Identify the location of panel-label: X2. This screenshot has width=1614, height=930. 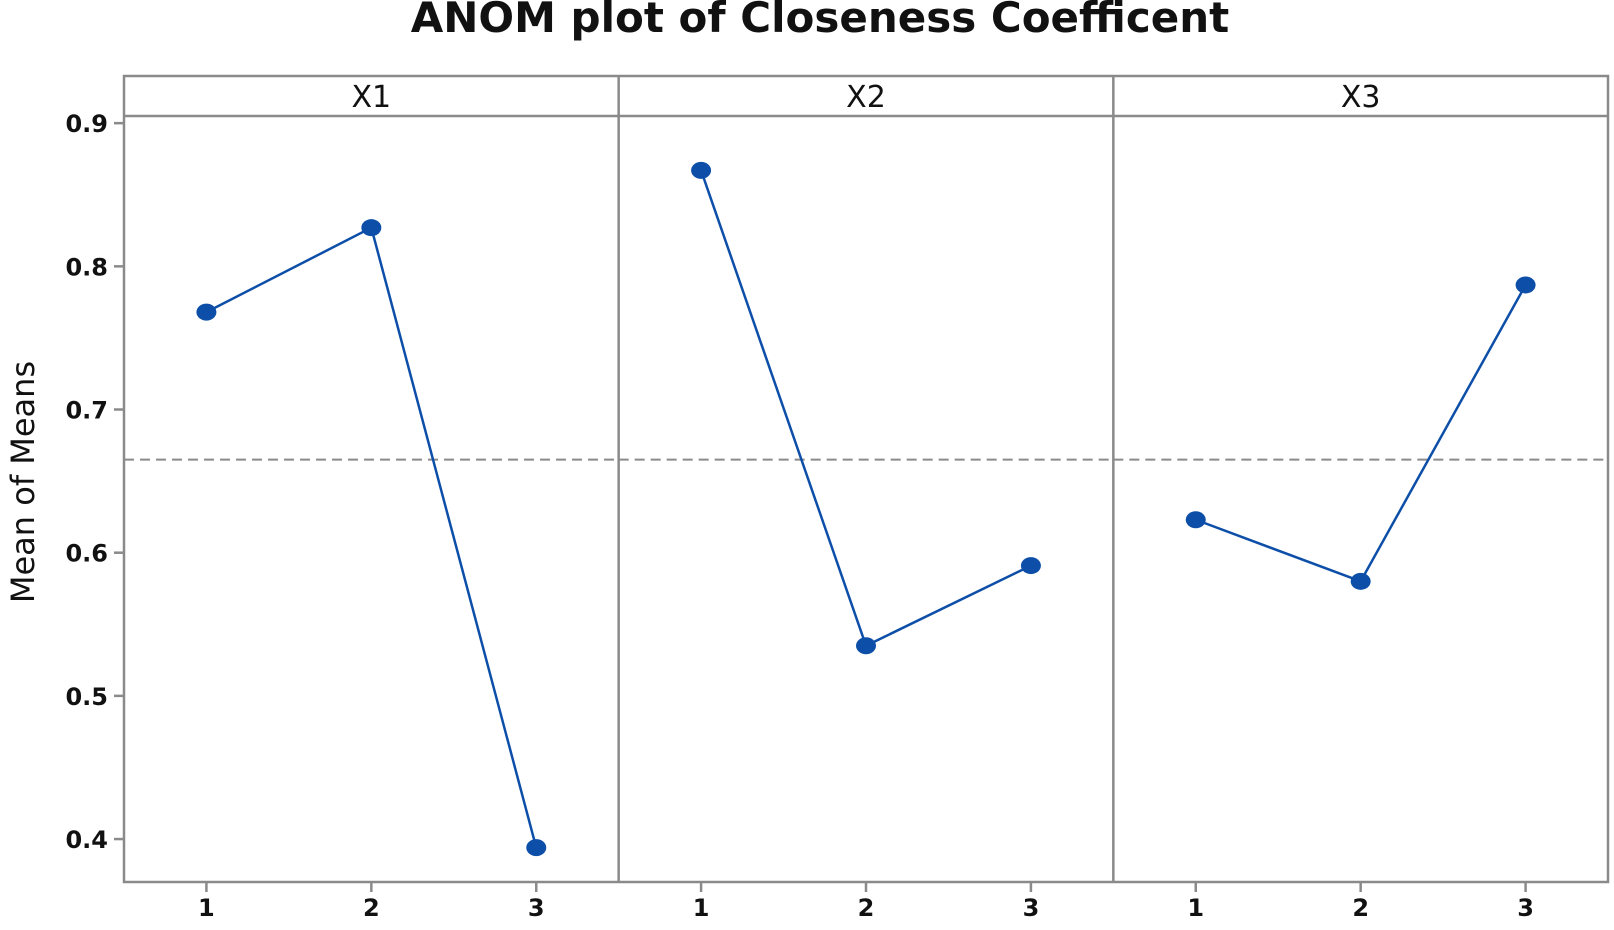
(866, 97).